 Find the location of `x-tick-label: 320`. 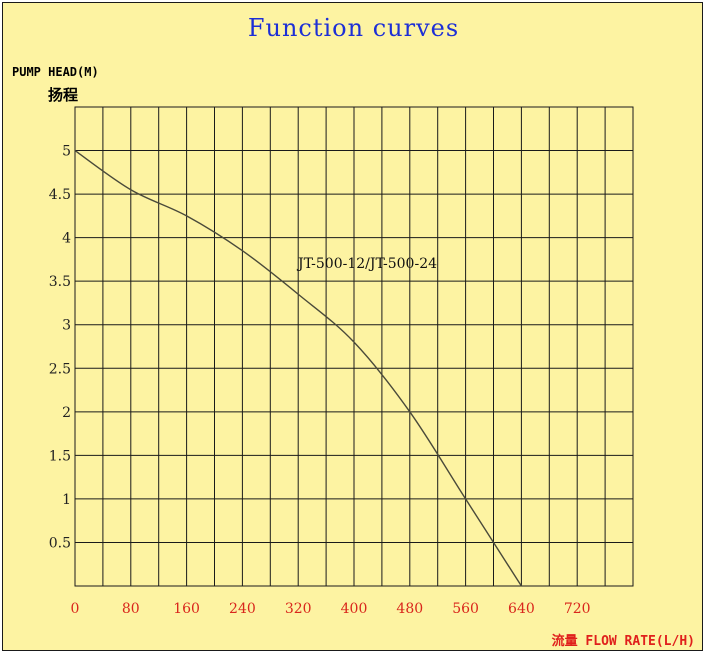

x-tick-label: 320 is located at coordinates (298, 609).